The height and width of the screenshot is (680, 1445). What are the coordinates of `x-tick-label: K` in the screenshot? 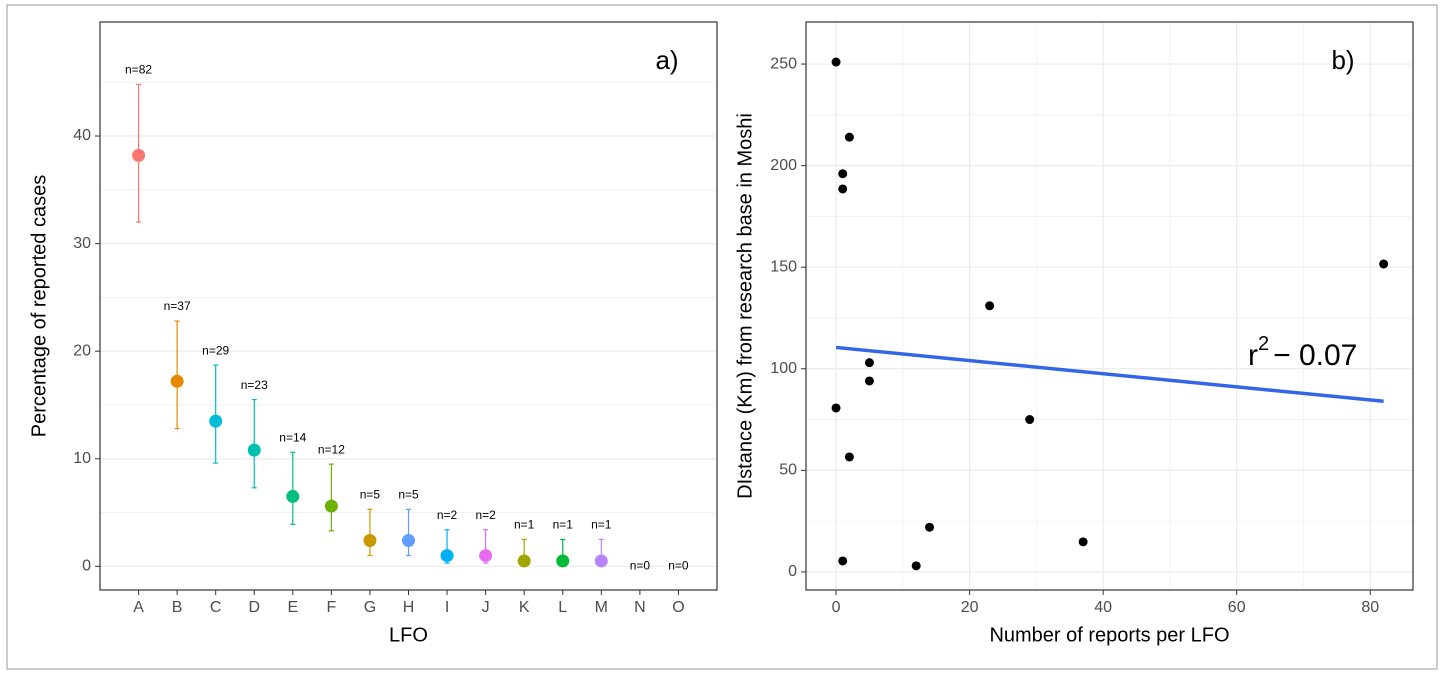 It's located at (524, 607).